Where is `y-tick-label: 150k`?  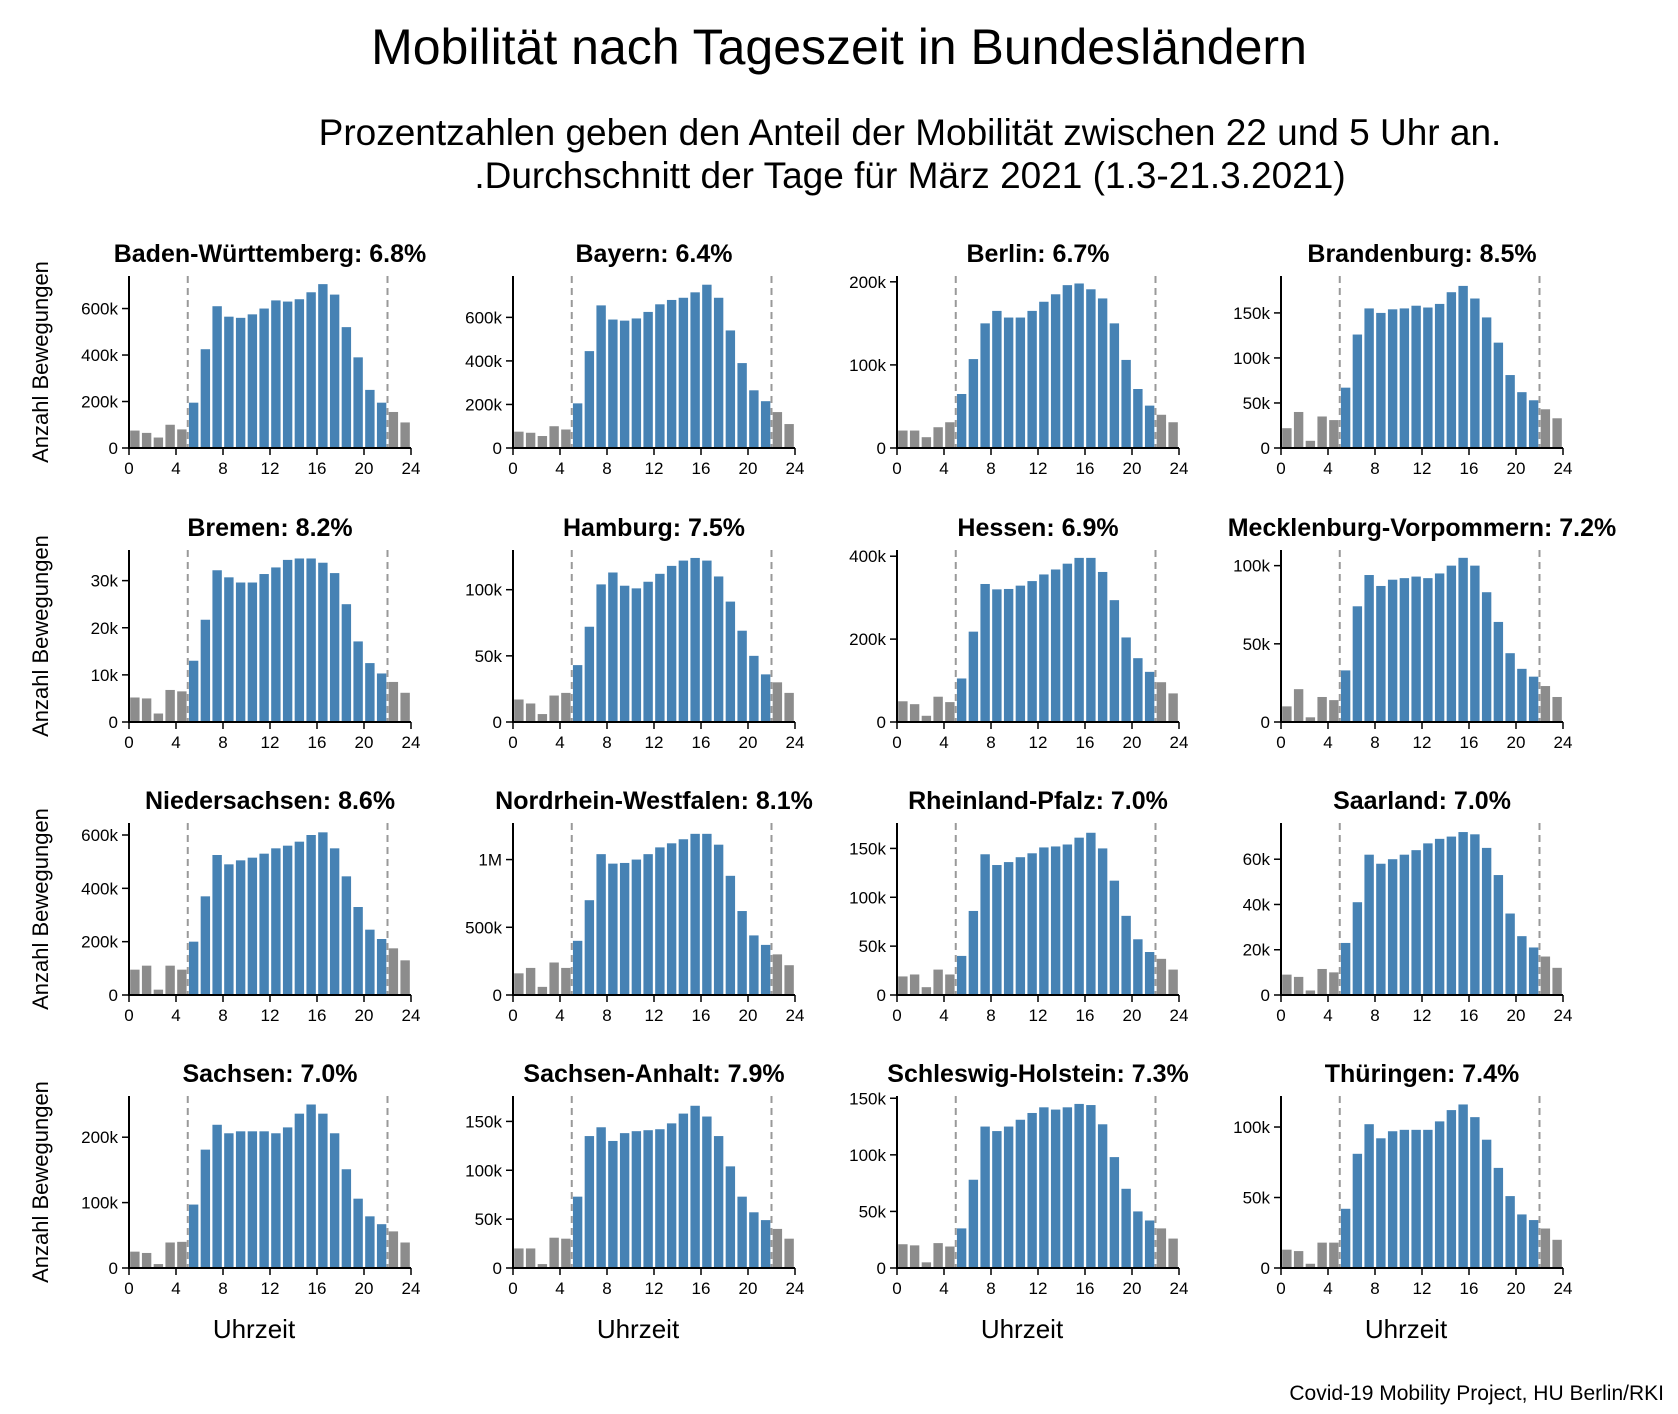 y-tick-label: 150k is located at coordinates (867, 848).